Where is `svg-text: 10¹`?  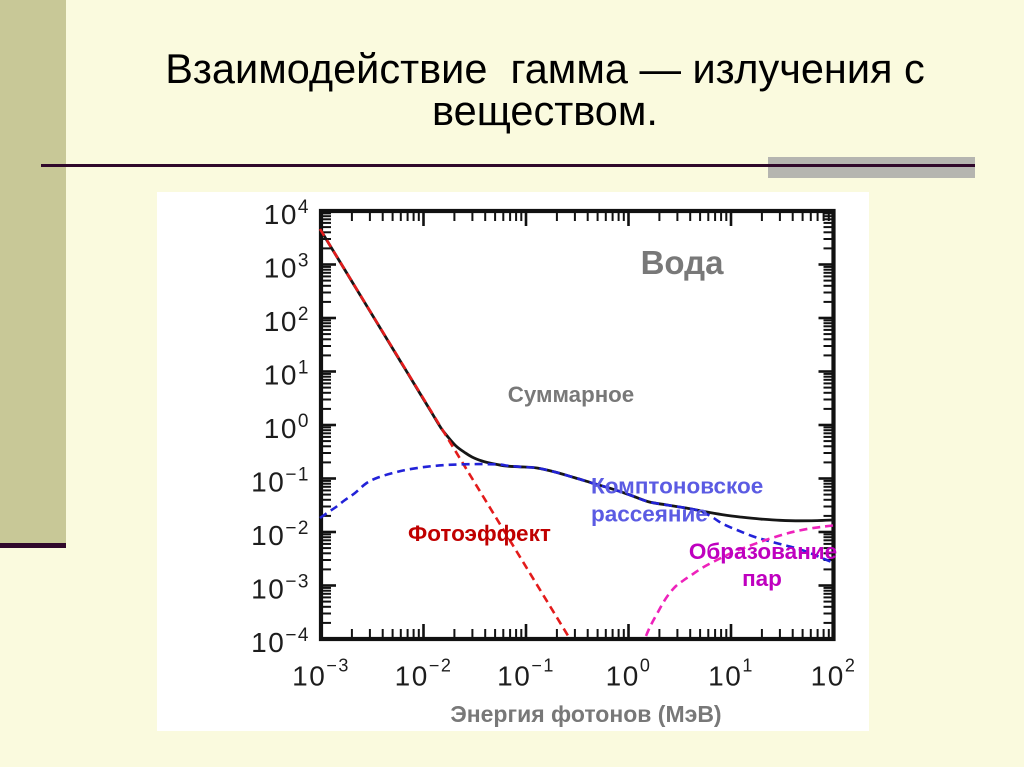
svg-text: 10¹ is located at coordinates (287, 374).